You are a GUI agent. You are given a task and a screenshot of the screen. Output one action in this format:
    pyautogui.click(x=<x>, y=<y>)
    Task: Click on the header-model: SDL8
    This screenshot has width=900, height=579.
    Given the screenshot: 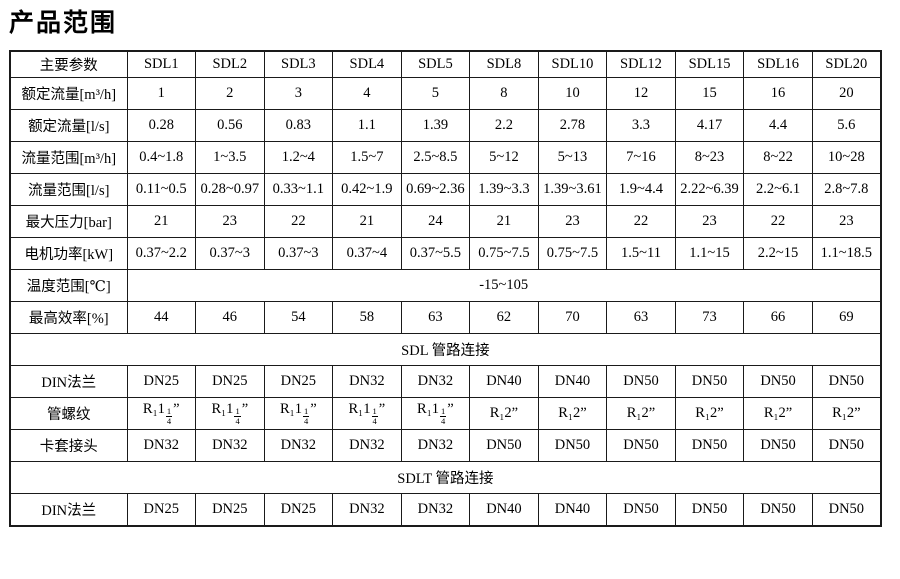 What is the action you would take?
    pyautogui.click(x=504, y=64)
    